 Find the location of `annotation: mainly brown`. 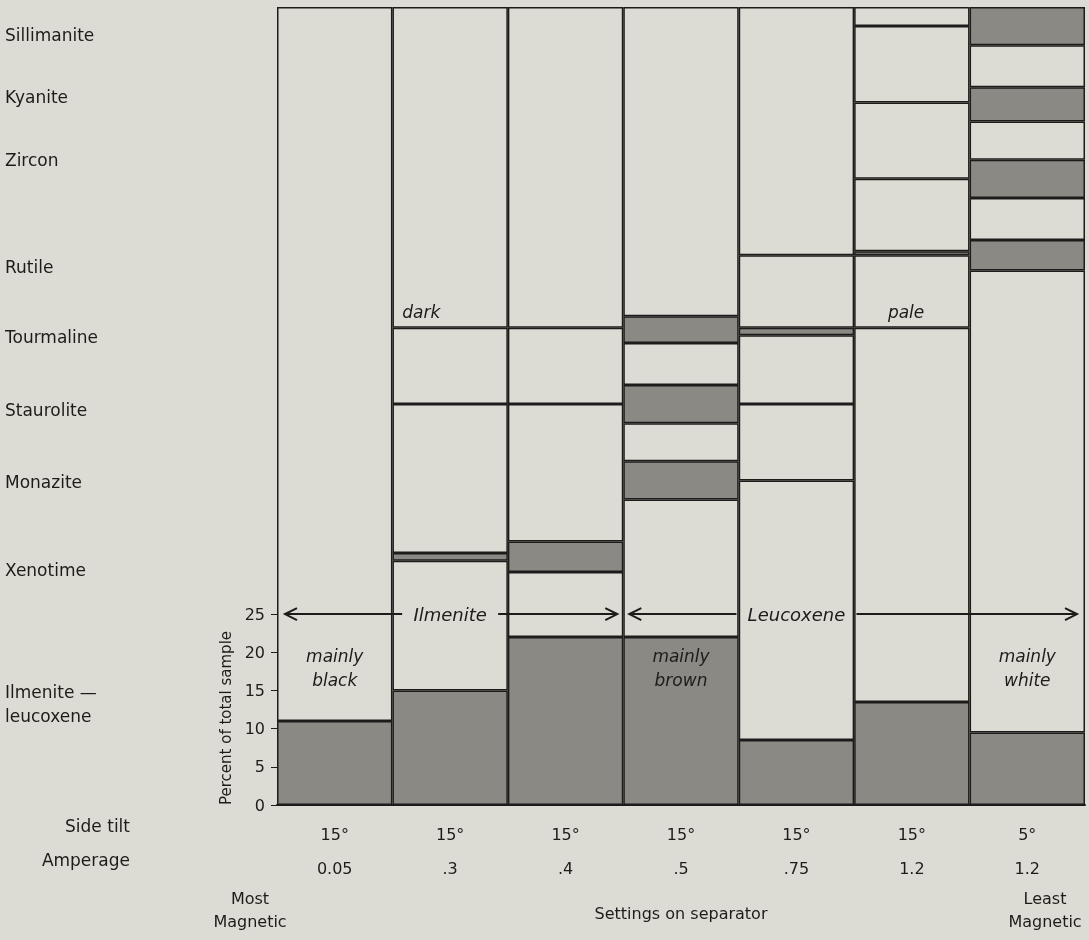

annotation: mainly brown is located at coordinates (681, 667).